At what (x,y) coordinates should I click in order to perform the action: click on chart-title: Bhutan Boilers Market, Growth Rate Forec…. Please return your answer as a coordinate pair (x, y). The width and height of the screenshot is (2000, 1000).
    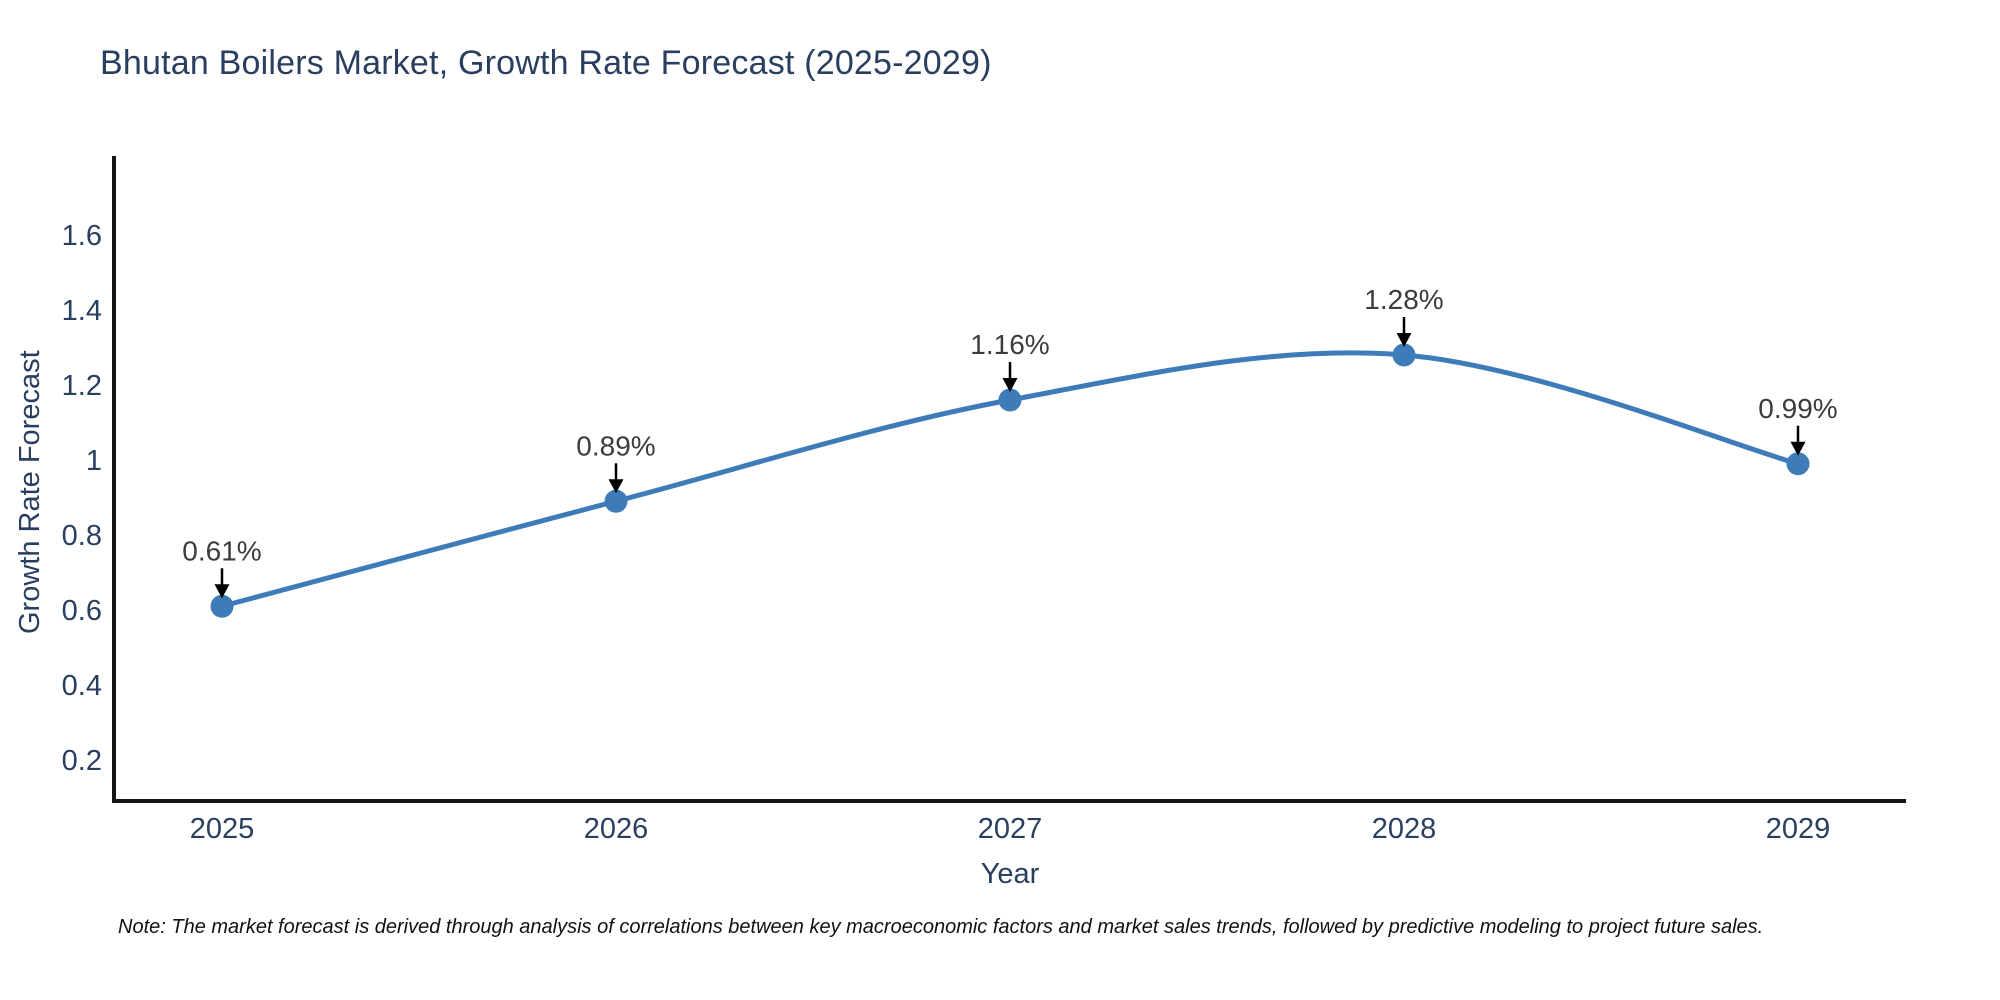
    Looking at the image, I should click on (546, 63).